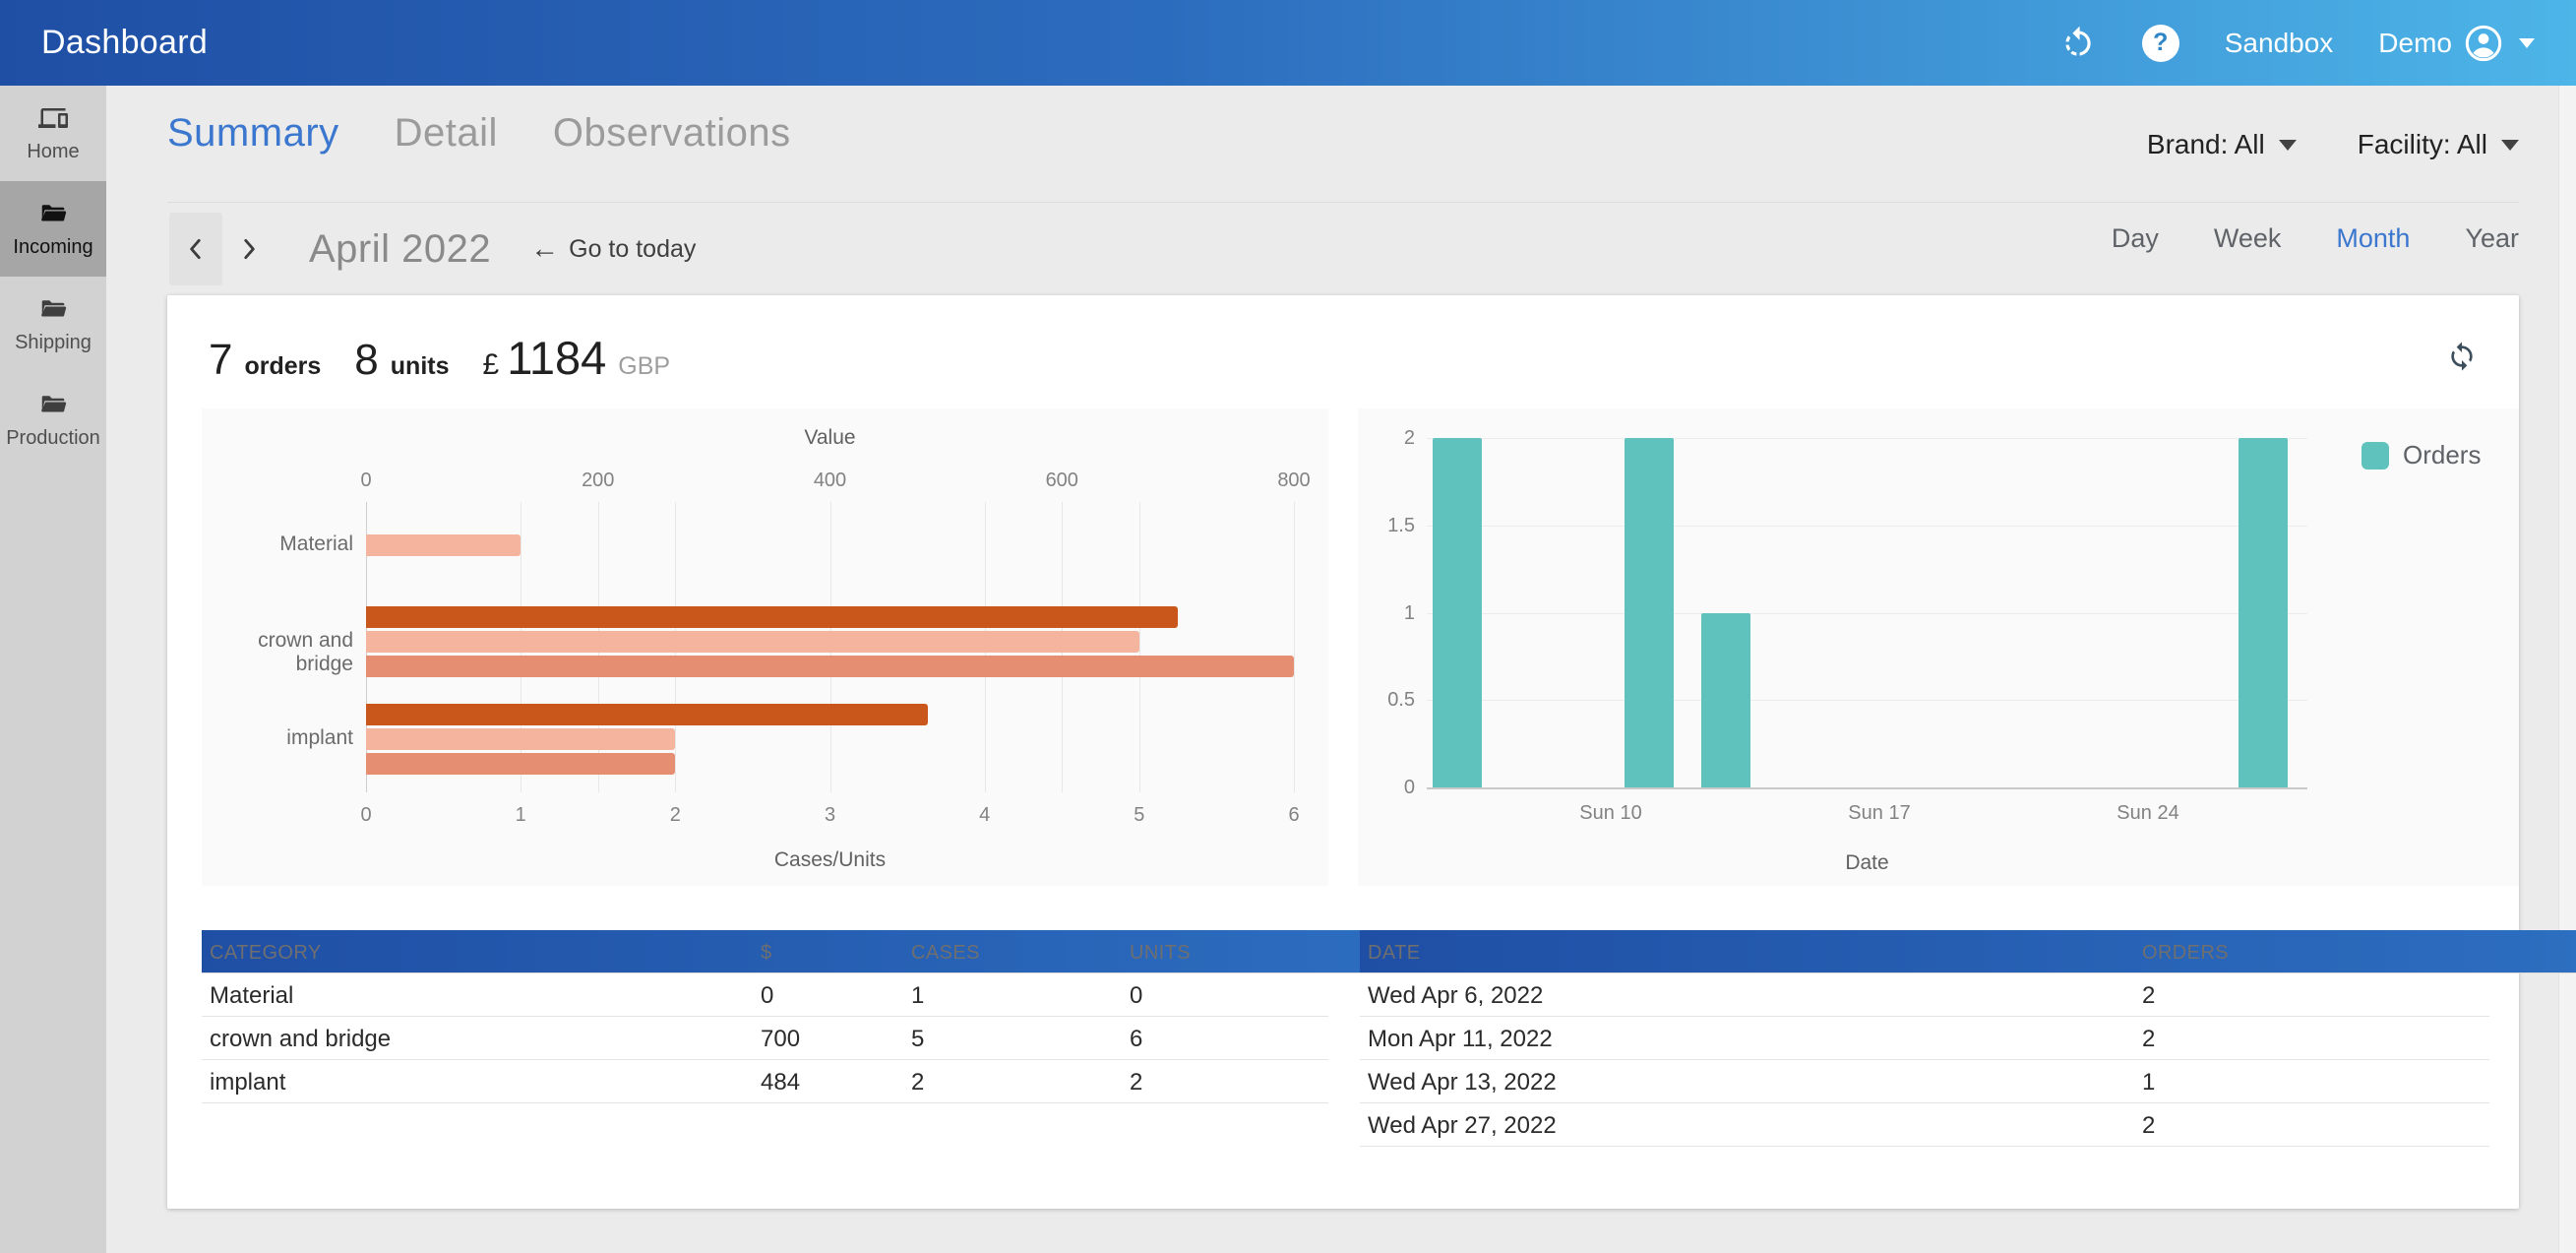 This screenshot has height=1253, width=2576. What do you see at coordinates (491, 364) in the screenshot?
I see `currency-symbol: £` at bounding box center [491, 364].